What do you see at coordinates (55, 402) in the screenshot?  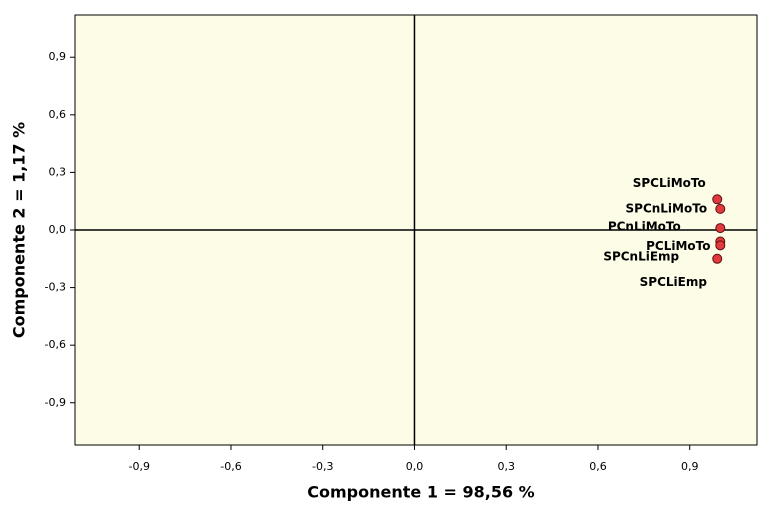 I see `y-tick-label: -0,9` at bounding box center [55, 402].